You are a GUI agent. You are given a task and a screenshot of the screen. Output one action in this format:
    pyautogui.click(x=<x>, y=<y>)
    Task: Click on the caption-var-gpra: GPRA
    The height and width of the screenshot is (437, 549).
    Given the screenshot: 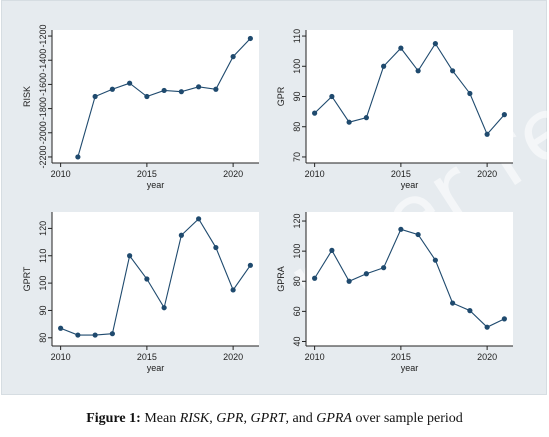 What is the action you would take?
    pyautogui.click(x=334, y=418)
    